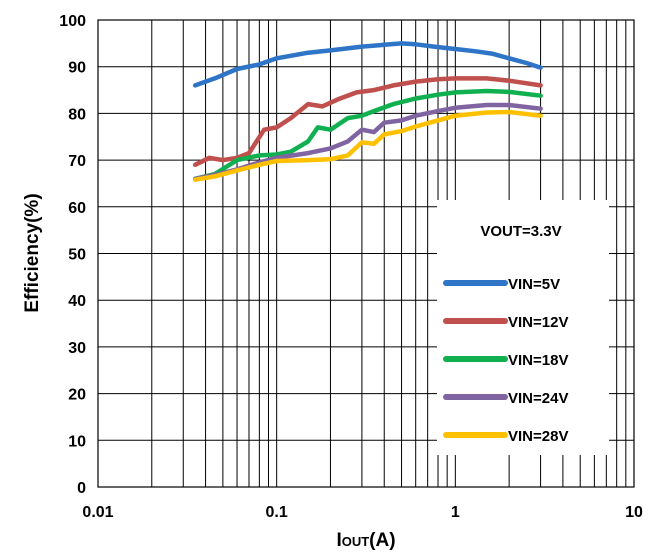 The height and width of the screenshot is (552, 661). What do you see at coordinates (72, 21) in the screenshot?
I see `y-tick-label: 100` at bounding box center [72, 21].